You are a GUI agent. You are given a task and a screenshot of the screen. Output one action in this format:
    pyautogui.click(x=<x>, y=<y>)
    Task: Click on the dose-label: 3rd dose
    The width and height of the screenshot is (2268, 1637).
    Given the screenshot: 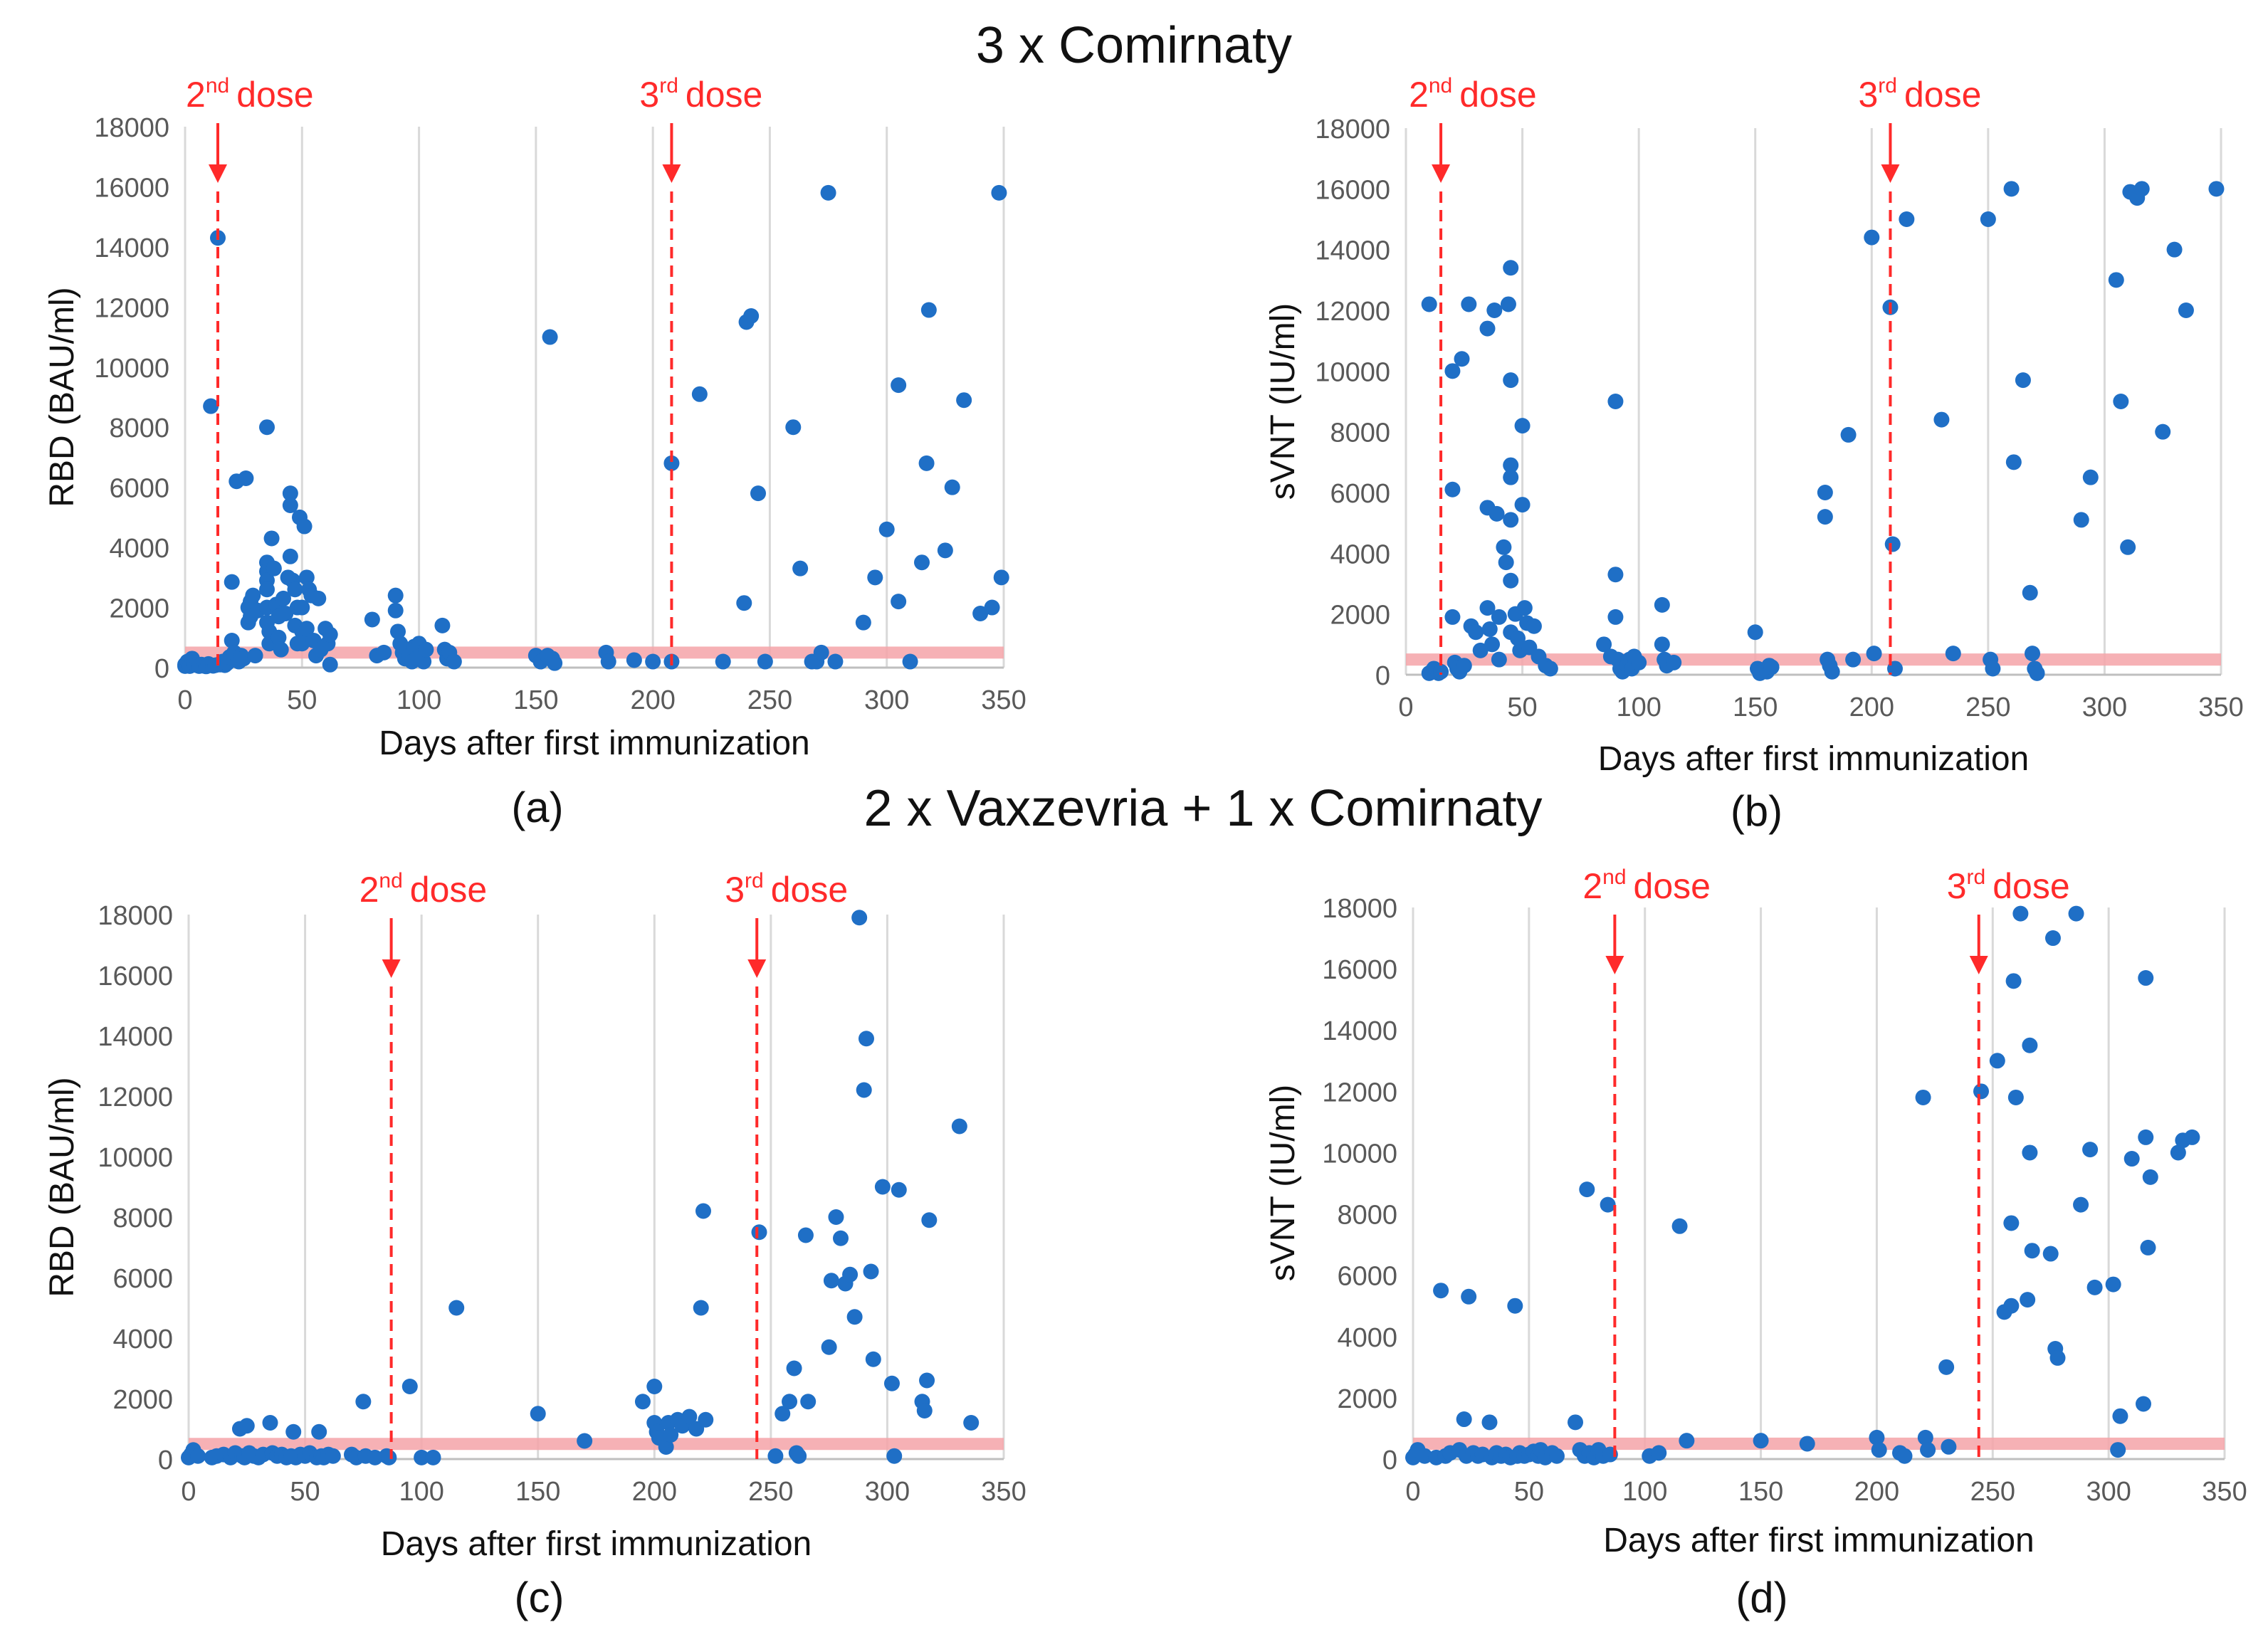 What is the action you would take?
    pyautogui.click(x=700, y=95)
    